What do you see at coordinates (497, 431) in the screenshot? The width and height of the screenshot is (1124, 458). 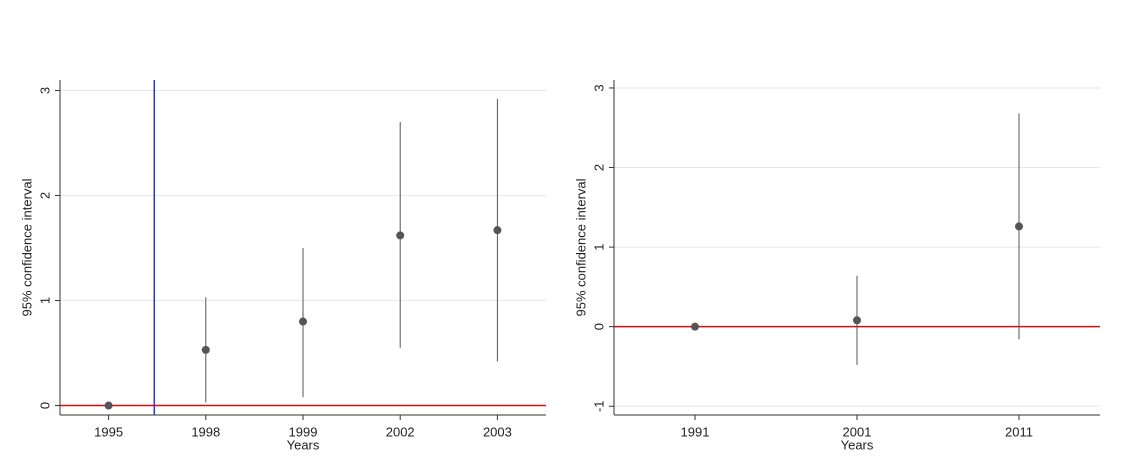 I see `x-tick-label: 2003` at bounding box center [497, 431].